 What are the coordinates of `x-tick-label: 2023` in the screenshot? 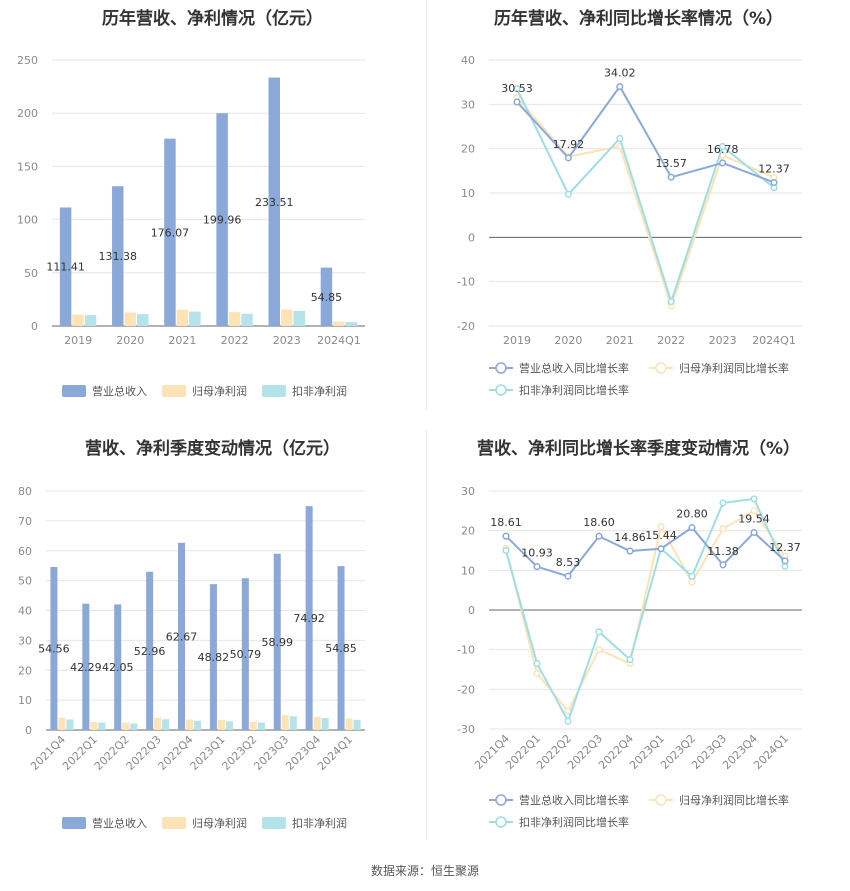 It's located at (287, 340).